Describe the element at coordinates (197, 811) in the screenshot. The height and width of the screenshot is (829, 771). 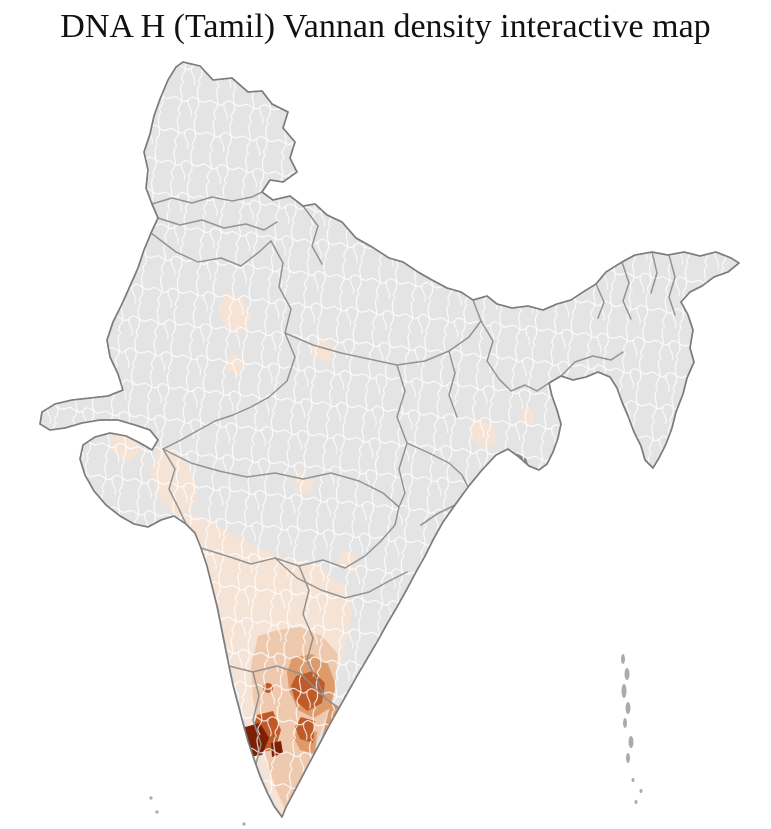
I see `lakshadweep-islands` at that location.